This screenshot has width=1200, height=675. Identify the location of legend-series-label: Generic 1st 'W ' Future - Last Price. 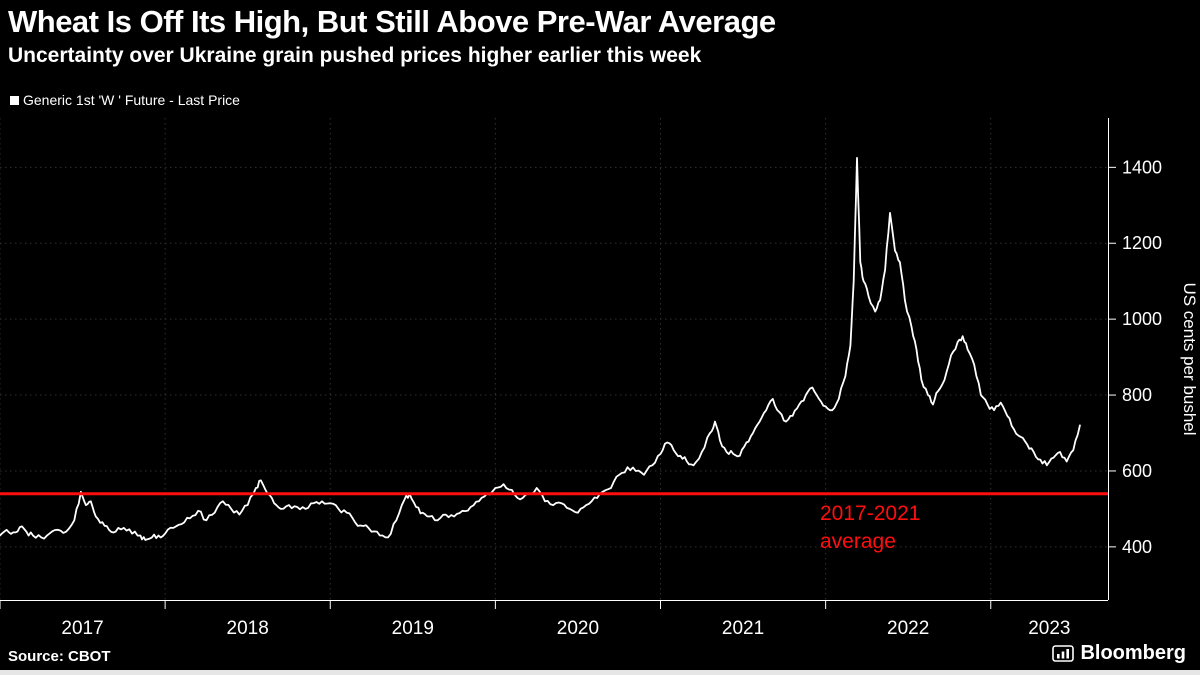
(131, 100).